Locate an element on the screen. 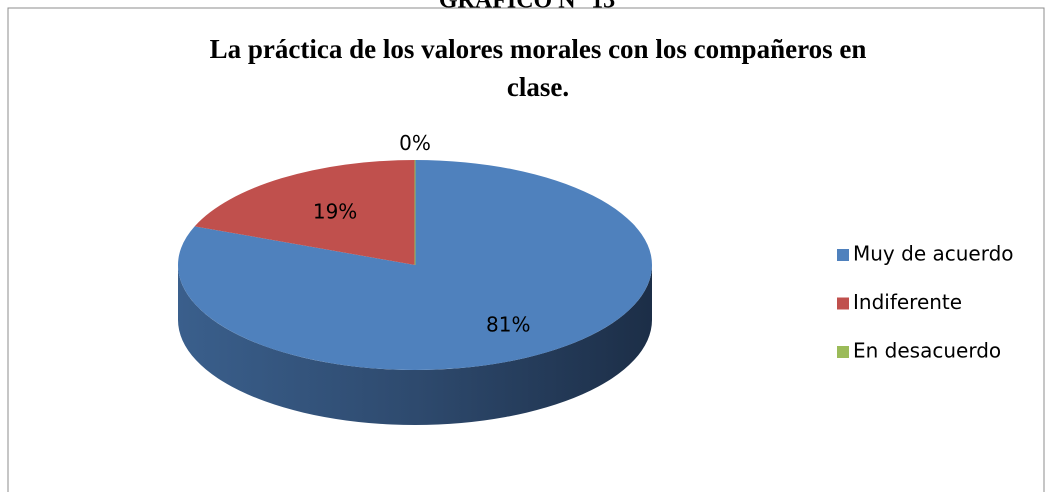 This screenshot has width=1054, height=492. legend-label: Muy de acuerdo is located at coordinates (933, 254).